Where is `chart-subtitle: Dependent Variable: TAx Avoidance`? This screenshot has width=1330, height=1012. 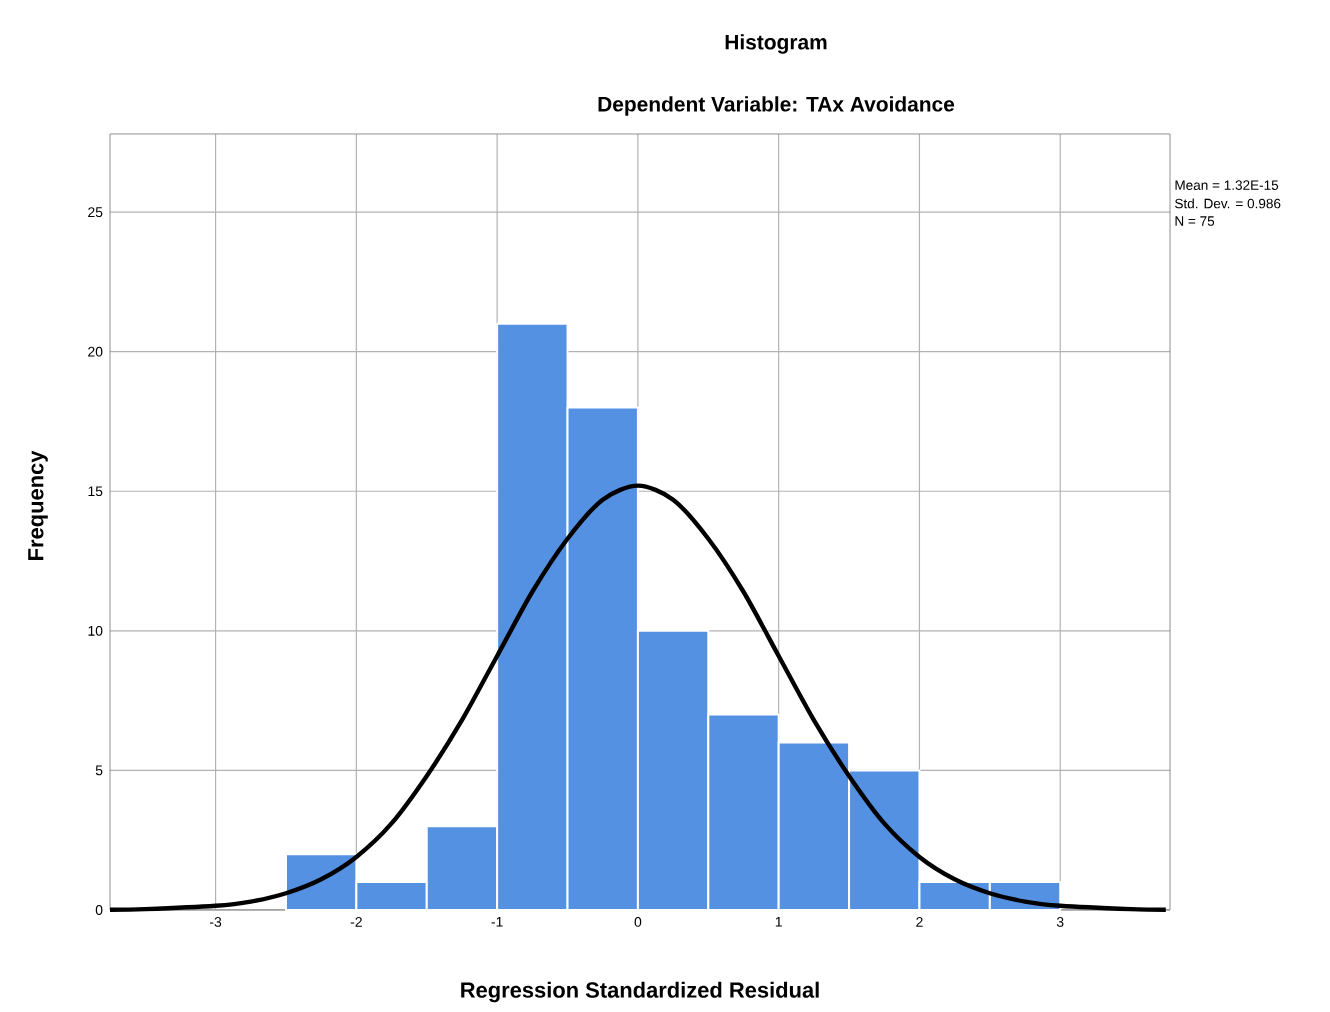
chart-subtitle: Dependent Variable: TAx Avoidance is located at coordinates (776, 106).